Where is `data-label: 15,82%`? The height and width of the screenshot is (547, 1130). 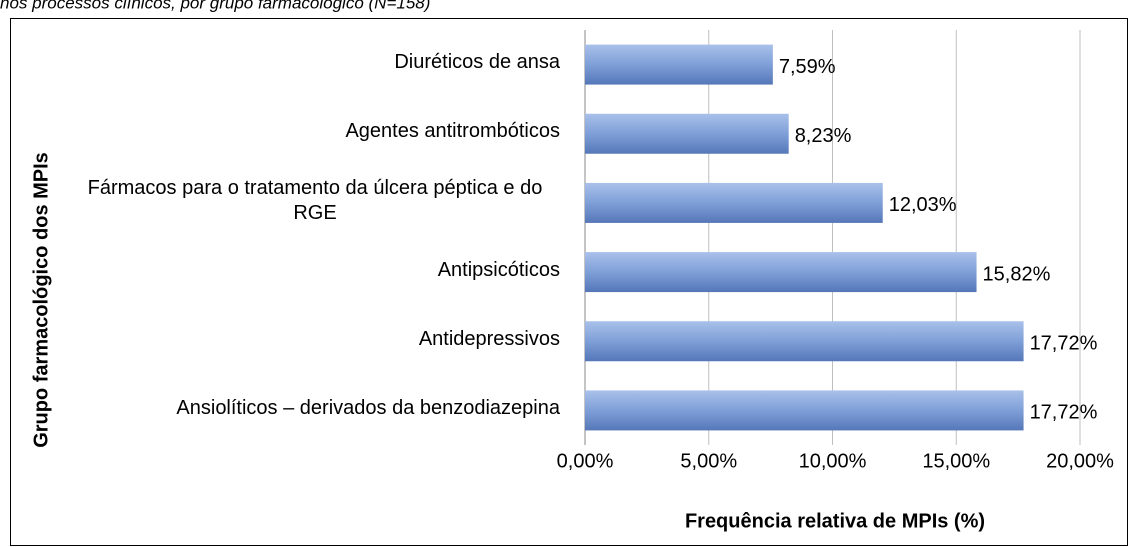
data-label: 15,82% is located at coordinates (1017, 274).